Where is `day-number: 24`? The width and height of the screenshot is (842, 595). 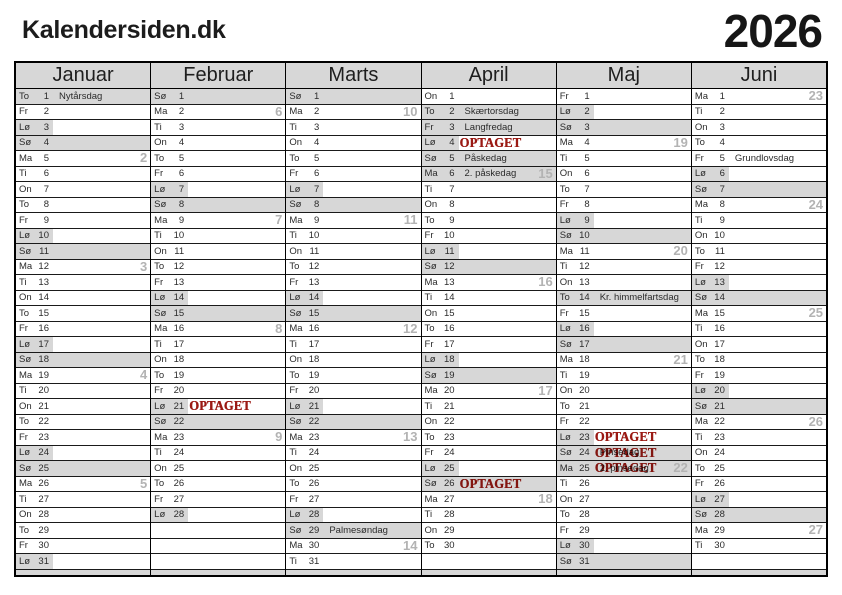 day-number: 24 is located at coordinates (449, 453).